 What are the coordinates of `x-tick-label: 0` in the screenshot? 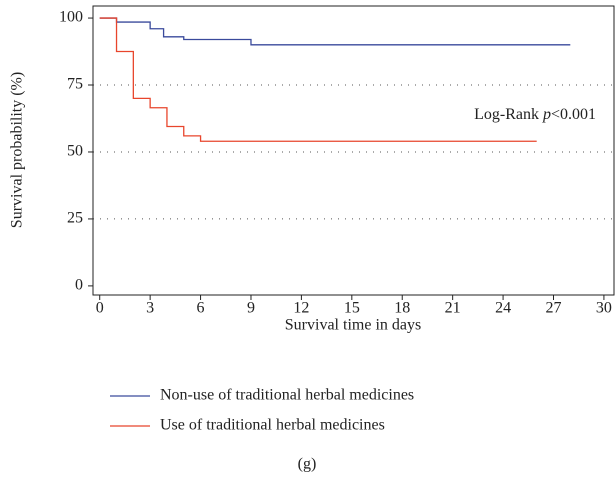 It's located at (100, 308).